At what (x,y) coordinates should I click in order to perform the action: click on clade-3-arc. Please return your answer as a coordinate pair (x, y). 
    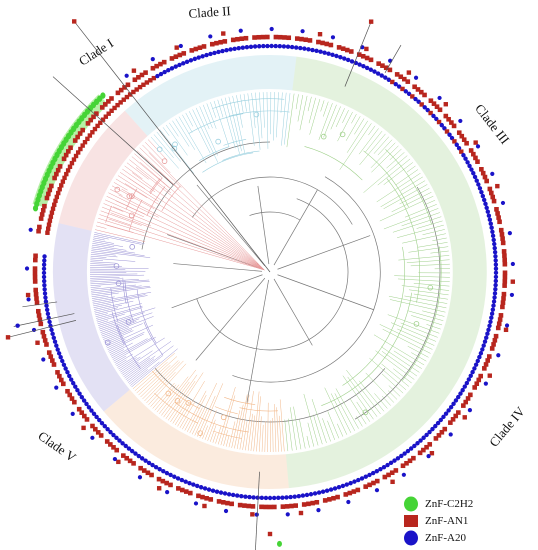
    Looking at the image, I should click on (366, 349).